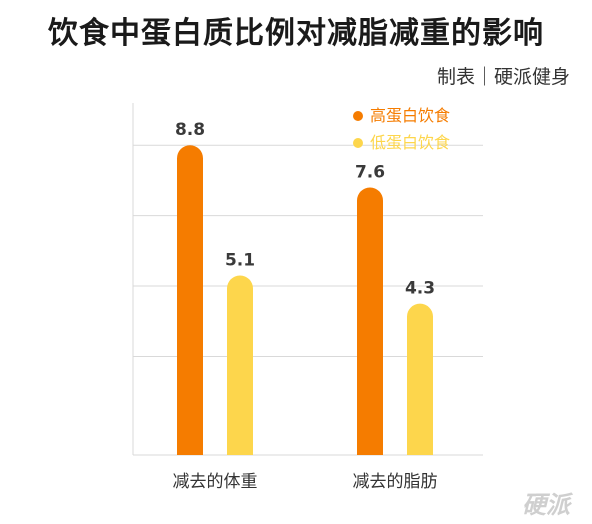 This screenshot has height=524, width=592. What do you see at coordinates (240, 260) in the screenshot?
I see `data-label-low-protein-1: 5.1` at bounding box center [240, 260].